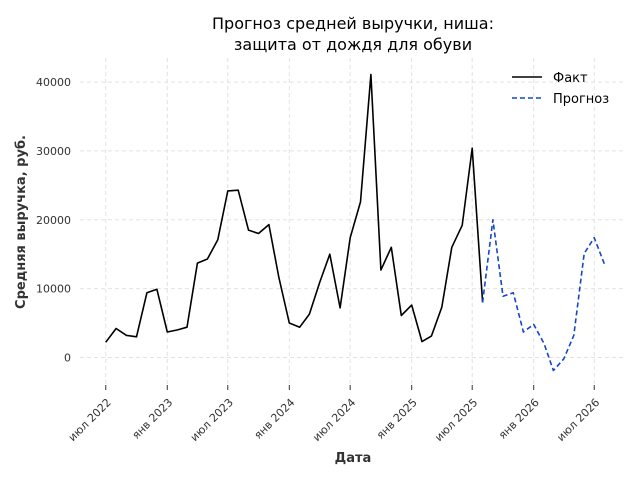  I want to click on x-tick-label: июл 2025, so click(456, 420).